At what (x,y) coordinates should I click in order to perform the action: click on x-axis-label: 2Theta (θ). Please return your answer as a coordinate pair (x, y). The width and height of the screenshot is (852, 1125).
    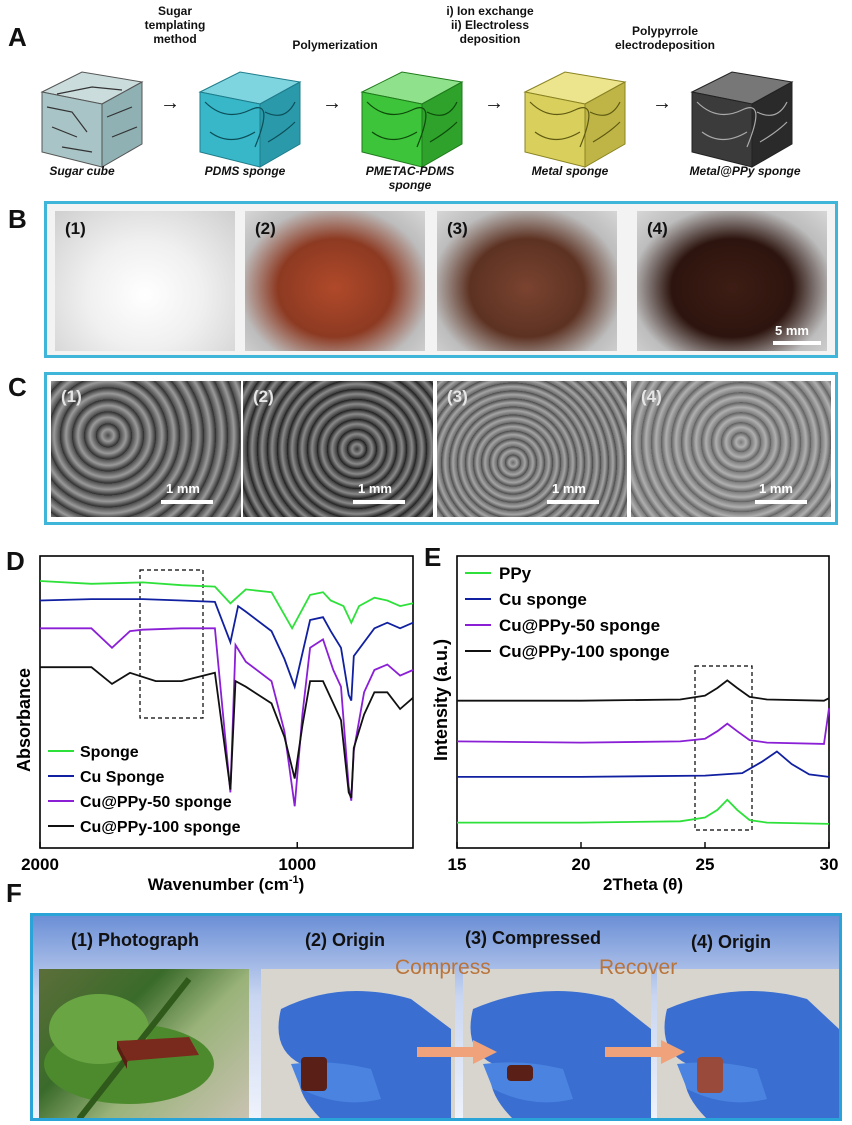
    Looking at the image, I should click on (643, 884).